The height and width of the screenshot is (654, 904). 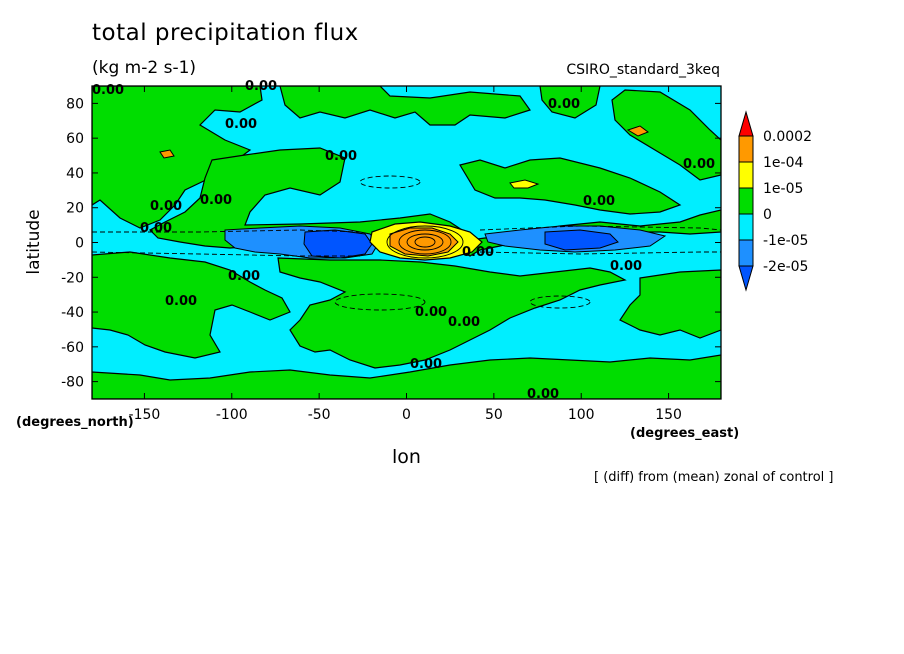 What do you see at coordinates (524, 184) in the screenshot?
I see `small-yellow-spot` at bounding box center [524, 184].